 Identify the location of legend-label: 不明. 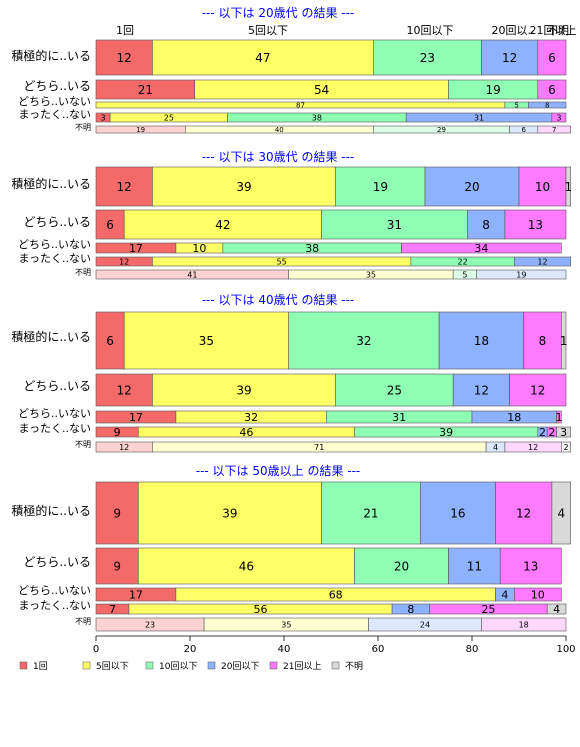
(354, 666).